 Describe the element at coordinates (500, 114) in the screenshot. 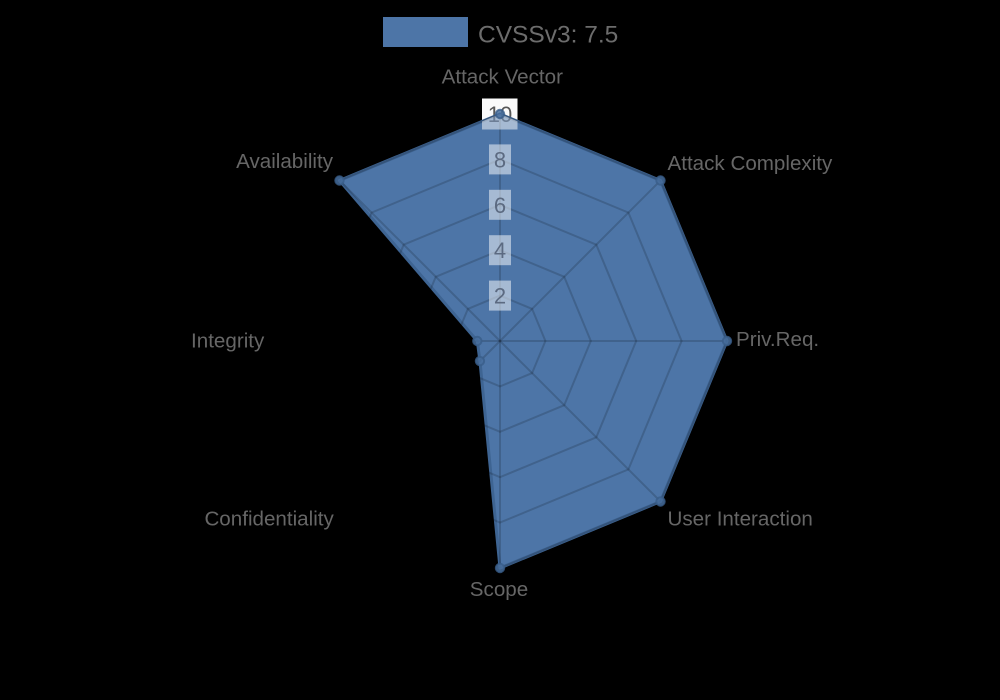

I see `svg-text: 10` at that location.